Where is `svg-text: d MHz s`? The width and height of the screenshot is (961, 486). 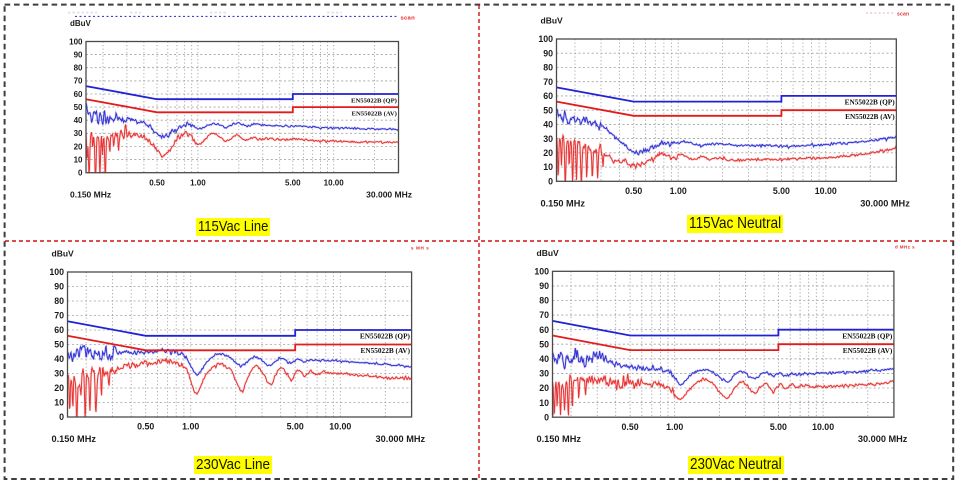 svg-text: d MHz s is located at coordinates (905, 247).